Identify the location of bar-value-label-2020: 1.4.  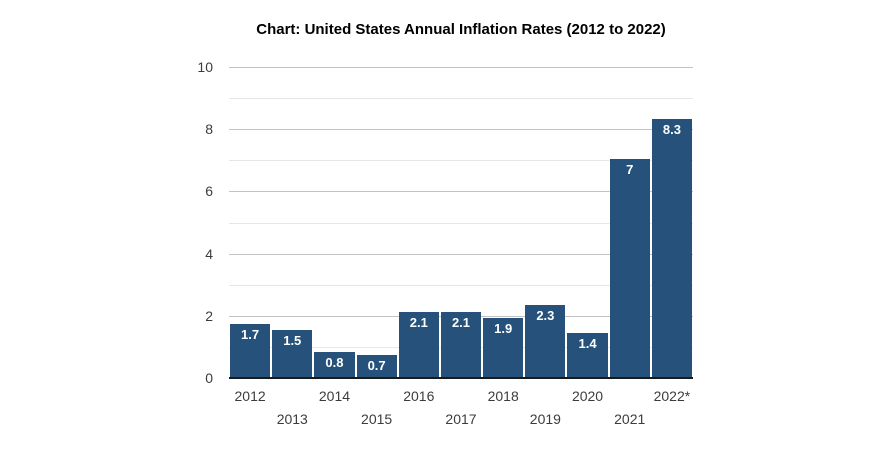
(587, 344).